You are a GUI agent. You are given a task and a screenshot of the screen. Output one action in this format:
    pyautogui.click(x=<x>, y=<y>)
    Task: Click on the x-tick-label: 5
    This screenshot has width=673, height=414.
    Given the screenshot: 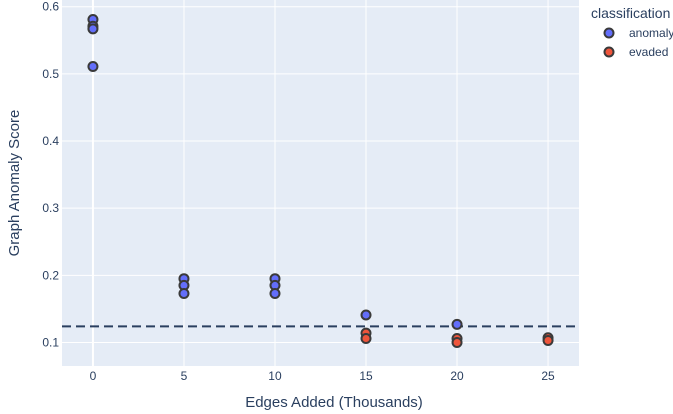 What is the action you would take?
    pyautogui.click(x=184, y=376)
    